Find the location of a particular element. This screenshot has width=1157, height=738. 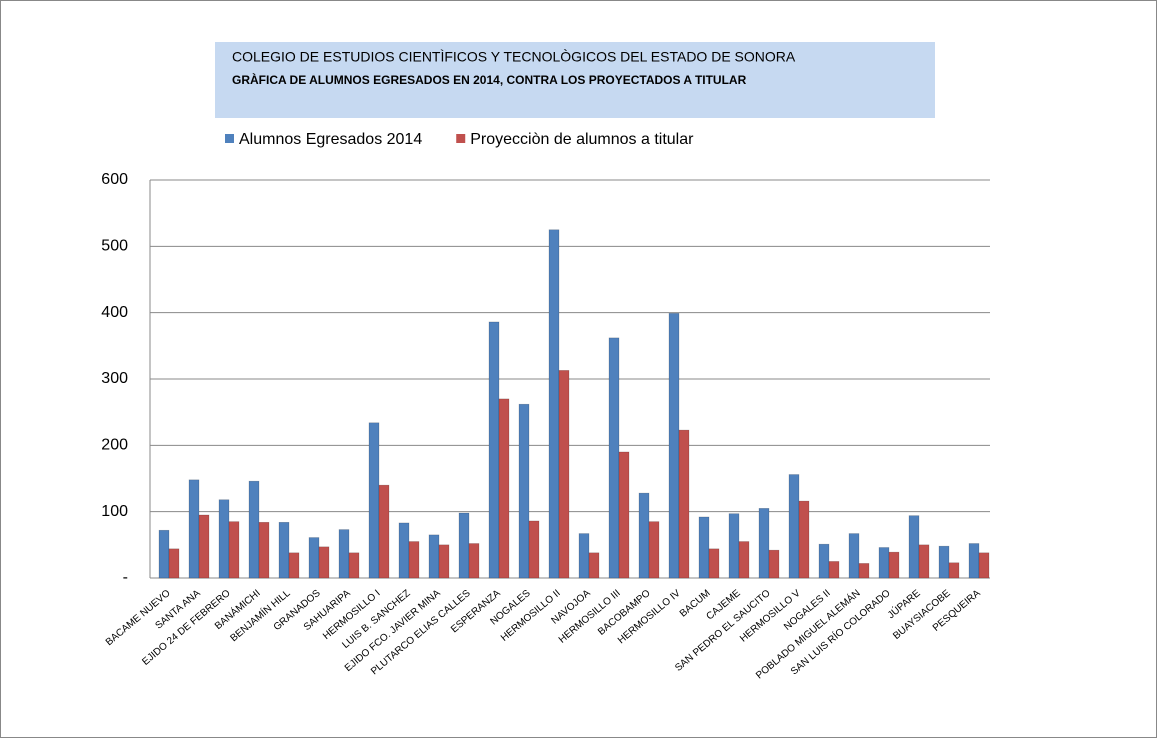

y-tick-label: 300 is located at coordinates (114, 378).